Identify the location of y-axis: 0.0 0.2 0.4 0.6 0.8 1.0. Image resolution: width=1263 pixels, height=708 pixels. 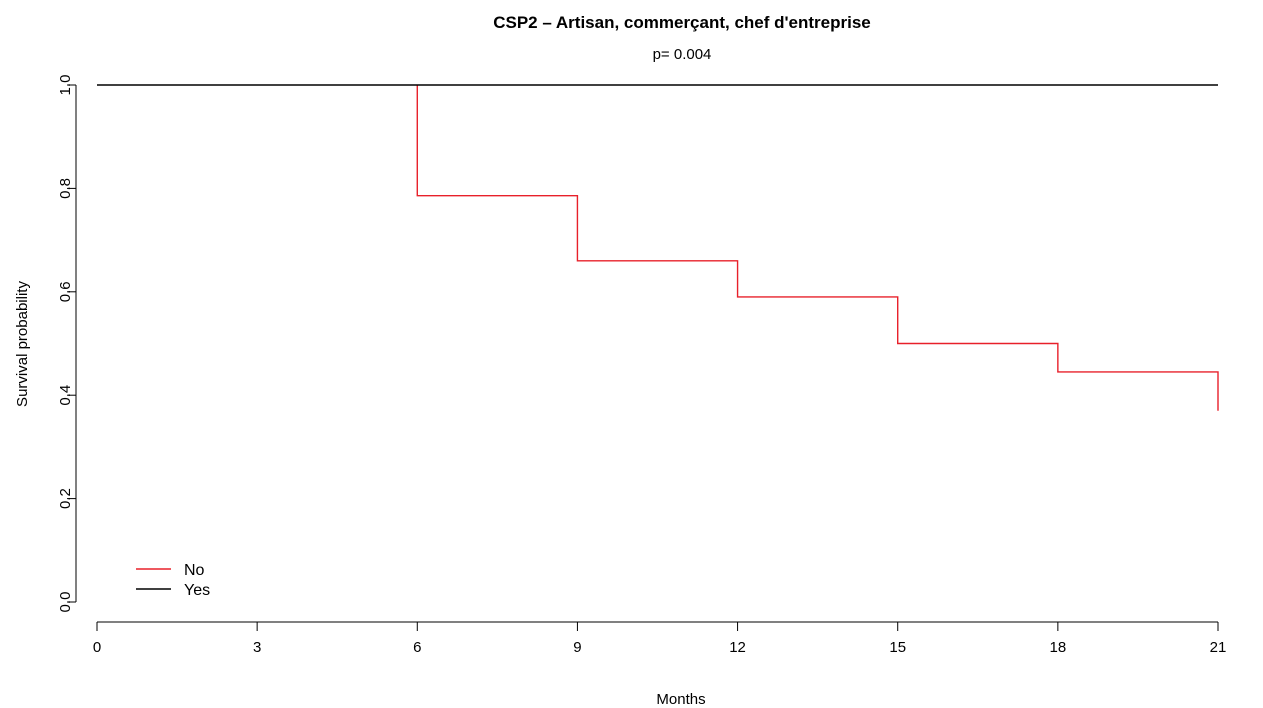
(67, 344).